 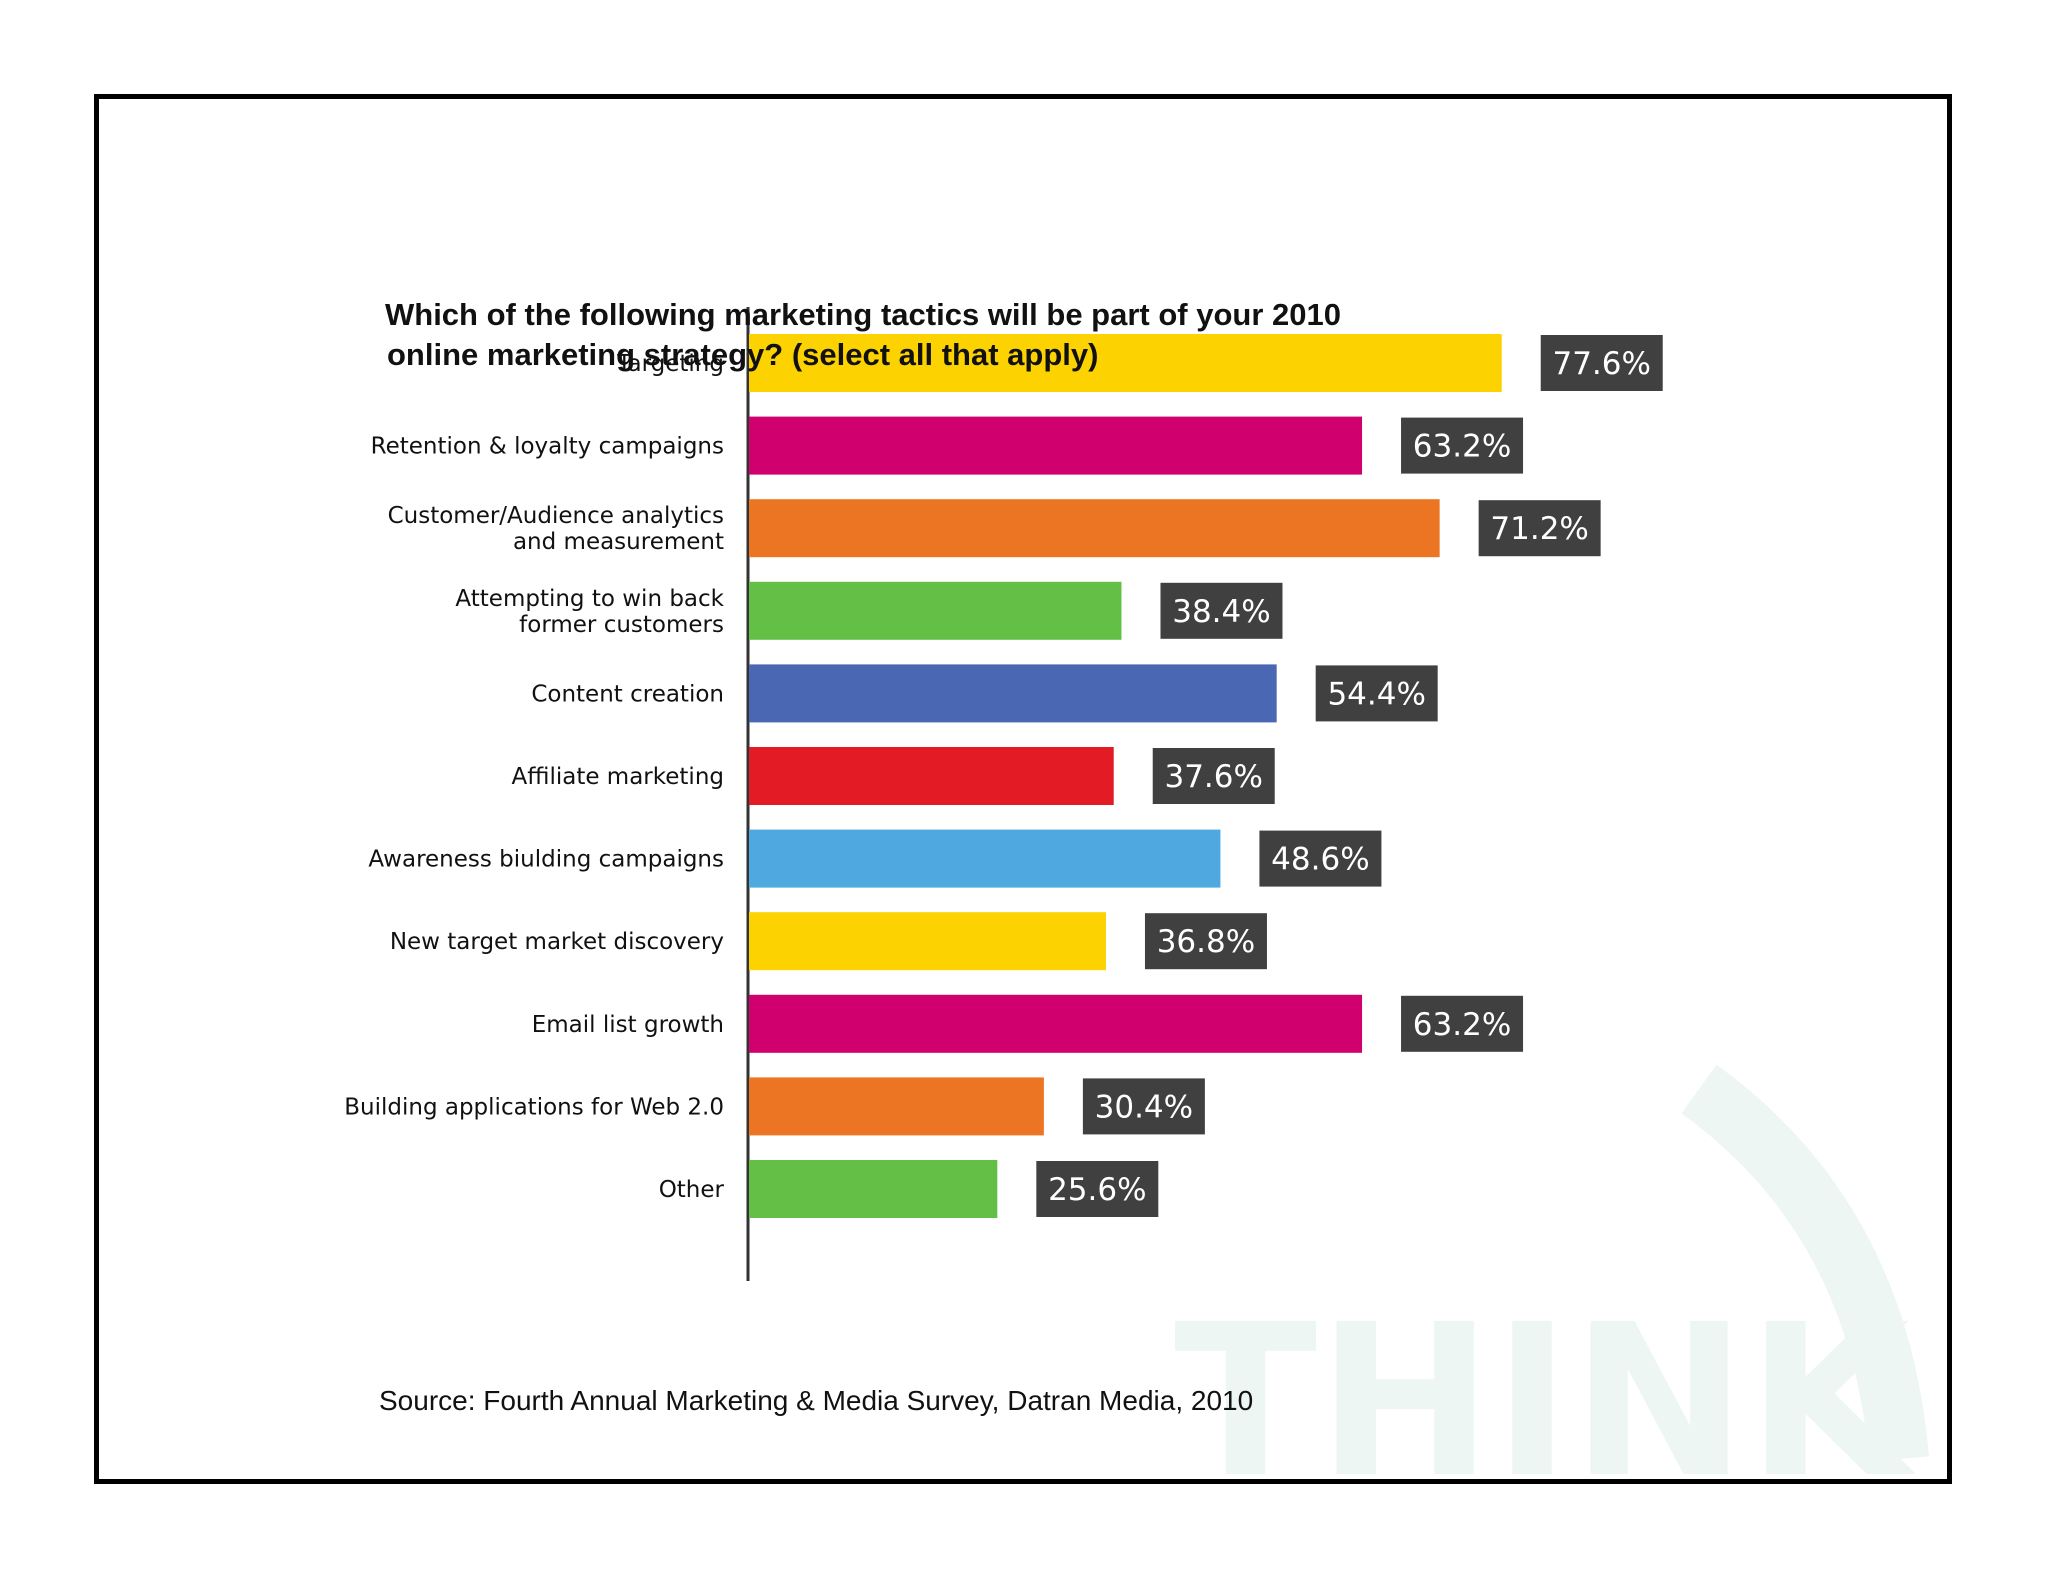 I want to click on category-label-7: New target market discovery, so click(x=557, y=942).